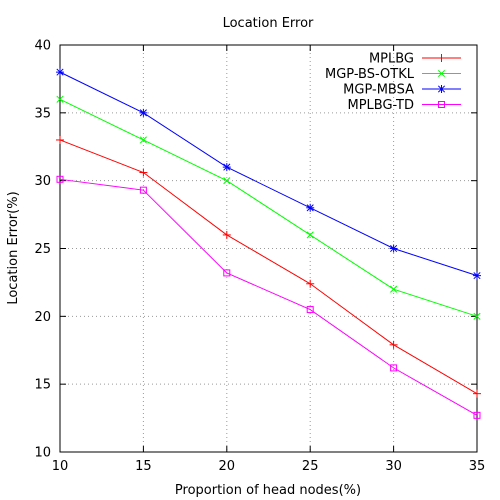  I want to click on legend-label: MPLBG-TD, so click(380, 105).